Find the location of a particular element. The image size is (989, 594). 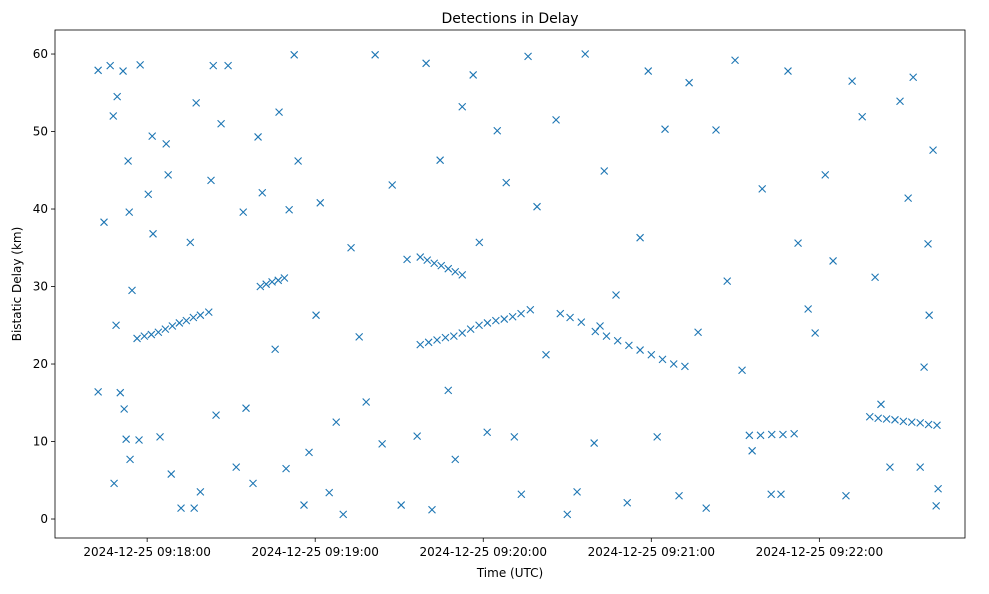

chart-title: Detections in Delay is located at coordinates (509, 19).